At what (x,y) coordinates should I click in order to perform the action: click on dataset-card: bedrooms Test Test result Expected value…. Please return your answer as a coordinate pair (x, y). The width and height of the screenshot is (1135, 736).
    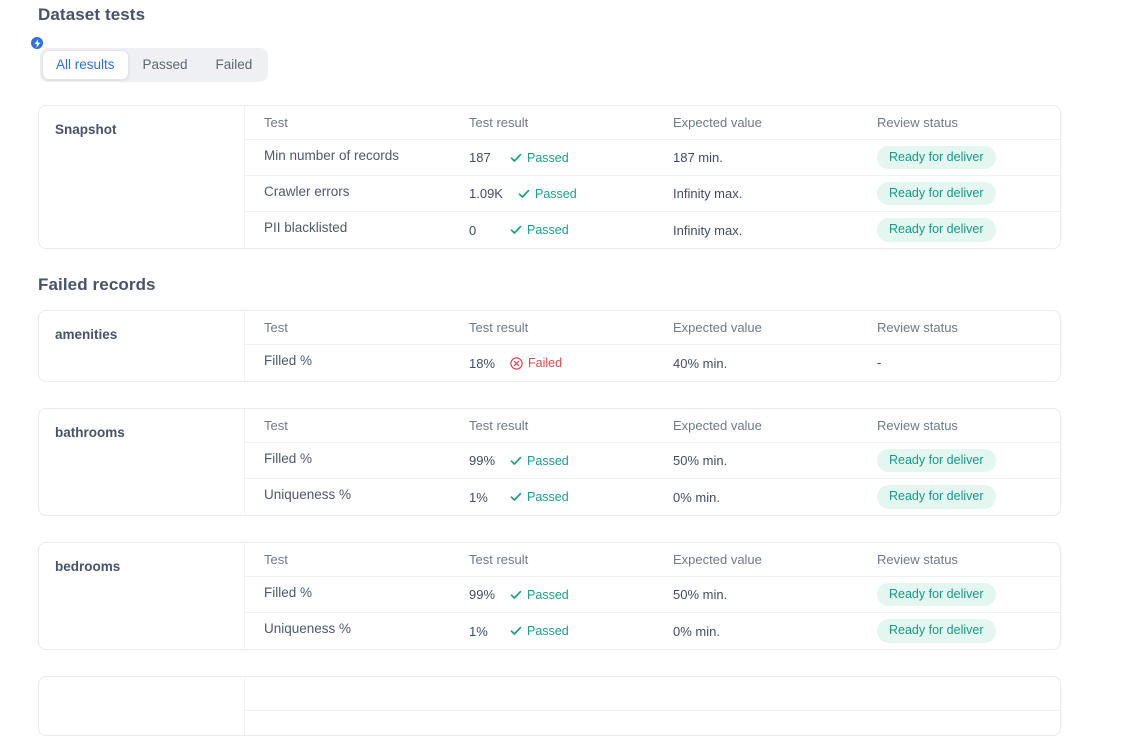
    Looking at the image, I should click on (549, 596).